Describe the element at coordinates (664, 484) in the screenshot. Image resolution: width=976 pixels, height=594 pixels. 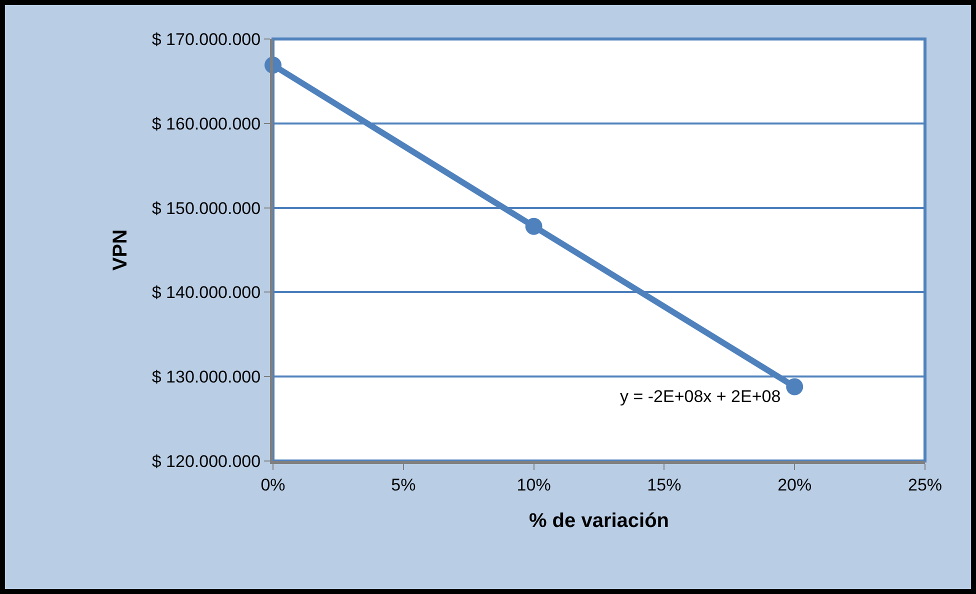
I see `x-tick-label: 15%` at that location.